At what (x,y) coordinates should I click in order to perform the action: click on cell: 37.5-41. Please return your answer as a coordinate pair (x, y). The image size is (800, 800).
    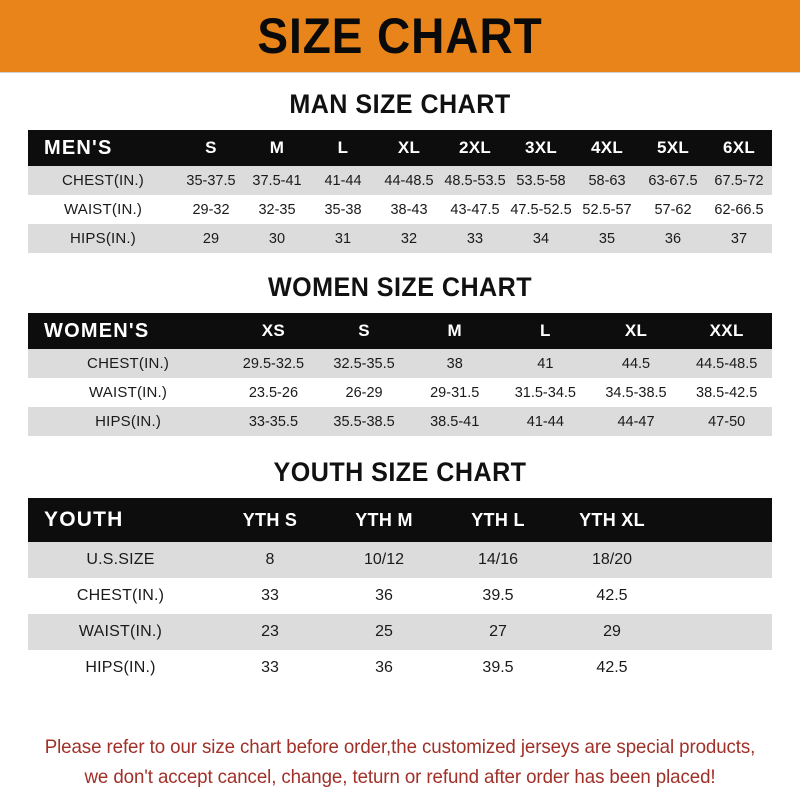
    Looking at the image, I should click on (277, 180).